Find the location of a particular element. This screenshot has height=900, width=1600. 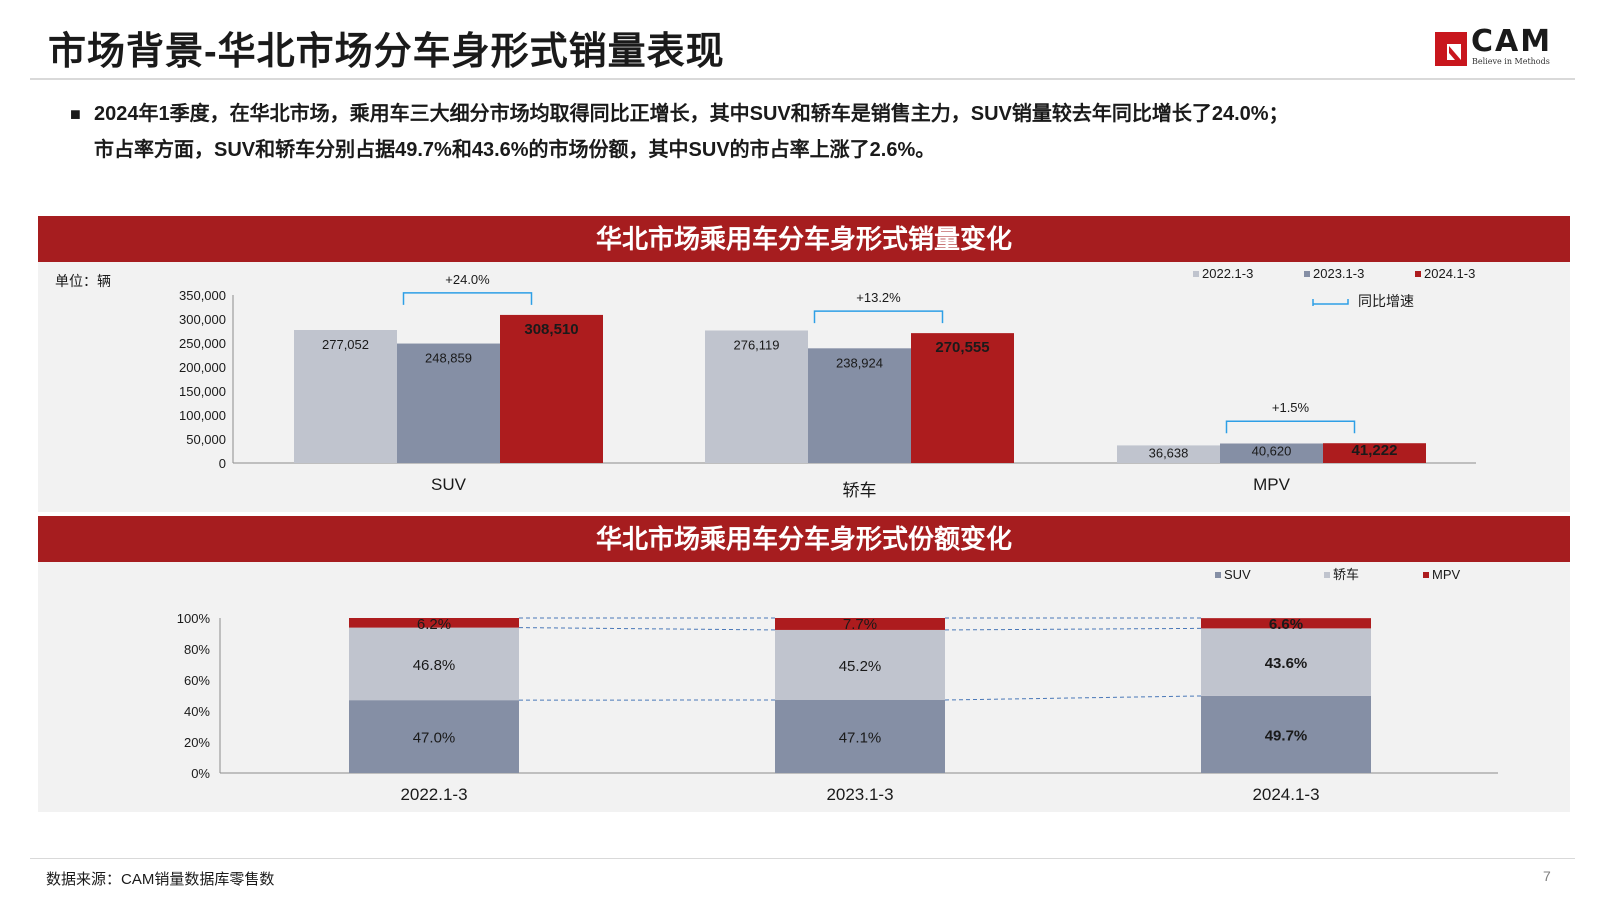

category-label: 轿车 is located at coordinates (860, 490).